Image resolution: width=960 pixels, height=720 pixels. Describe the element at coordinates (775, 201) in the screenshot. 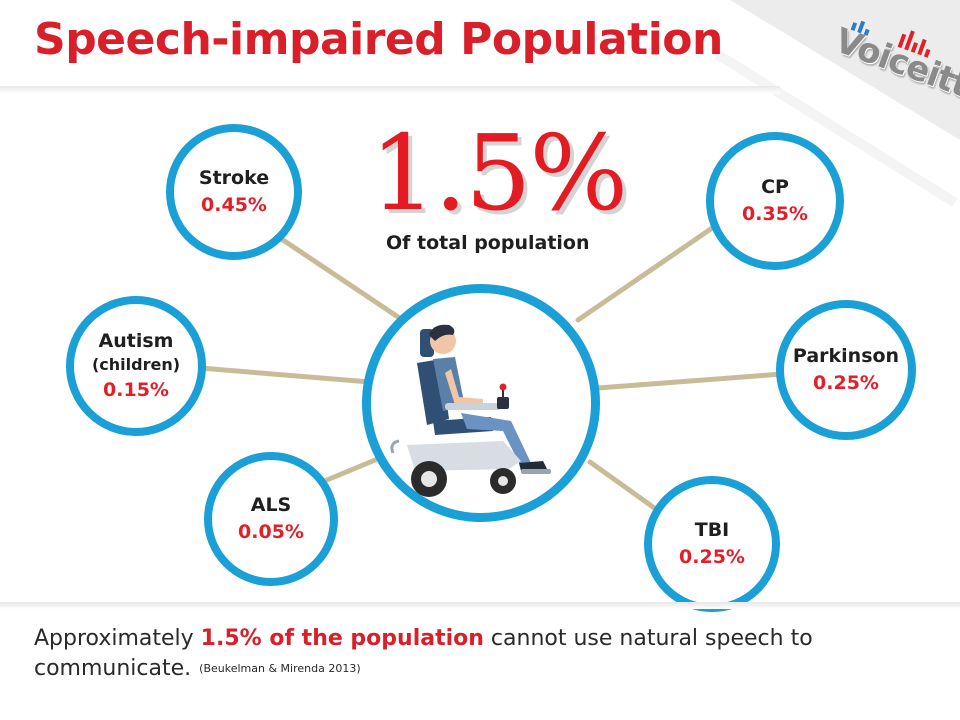

I see `node-cp: CP 0.35%` at that location.